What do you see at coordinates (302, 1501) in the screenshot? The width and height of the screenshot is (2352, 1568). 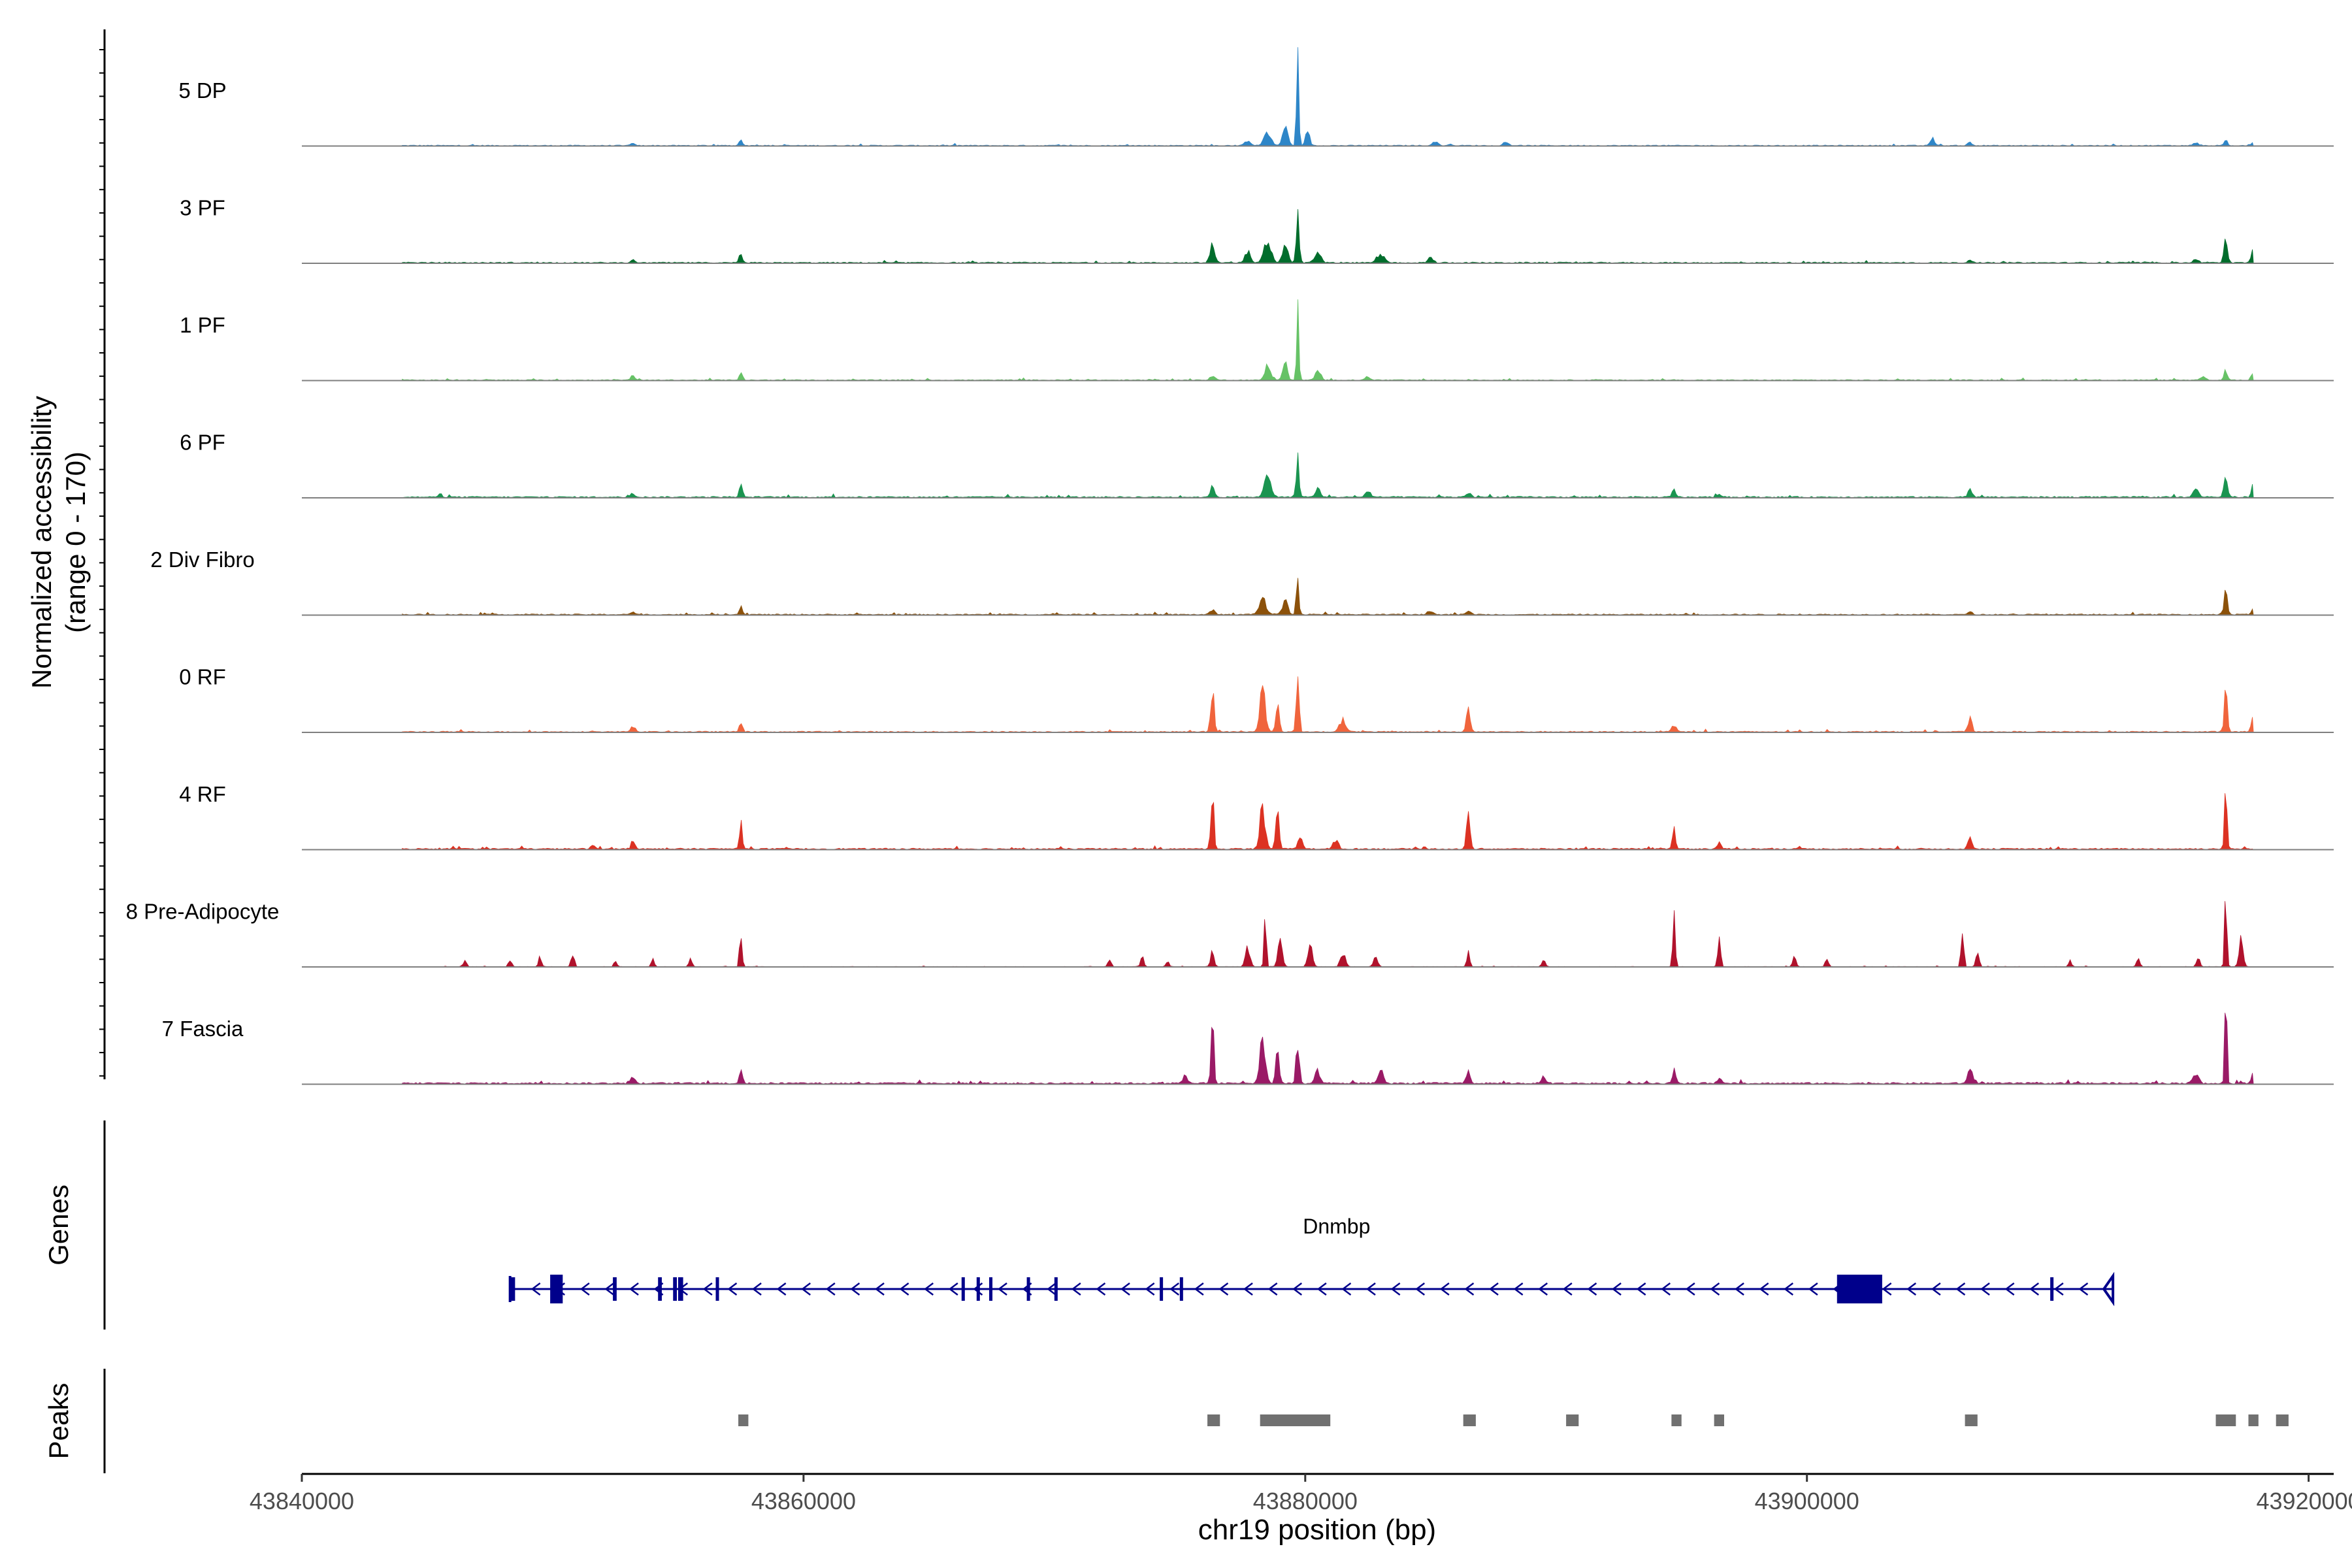 I see `x-tick-label: 43840000` at bounding box center [302, 1501].